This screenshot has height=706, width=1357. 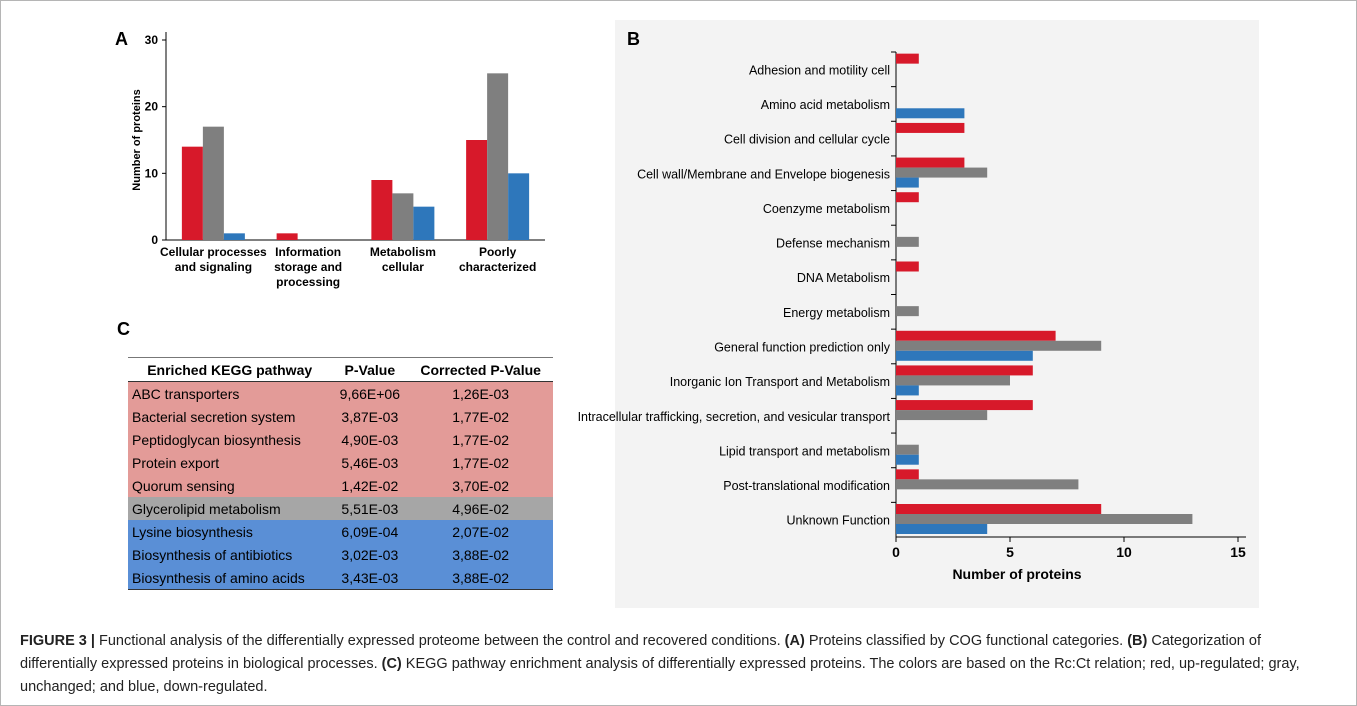 I want to click on kegg-pathway-cell: Peptidoglycan biosynthesis, so click(x=216, y=439).